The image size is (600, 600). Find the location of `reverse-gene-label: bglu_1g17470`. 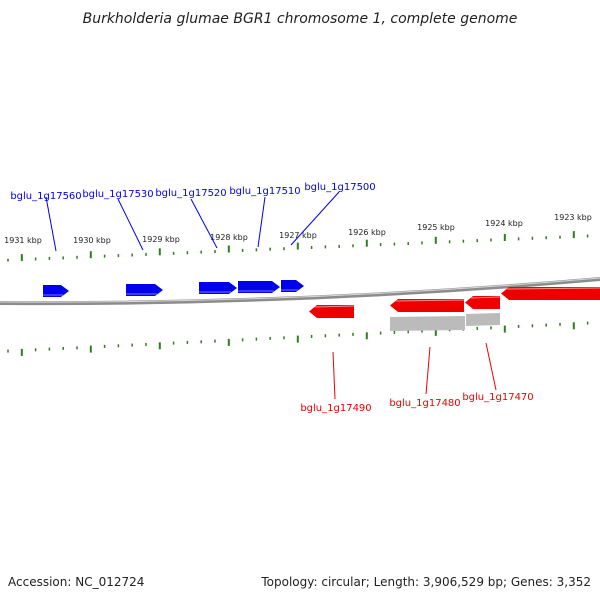

reverse-gene-label: bglu_1g17470 is located at coordinates (497, 397).